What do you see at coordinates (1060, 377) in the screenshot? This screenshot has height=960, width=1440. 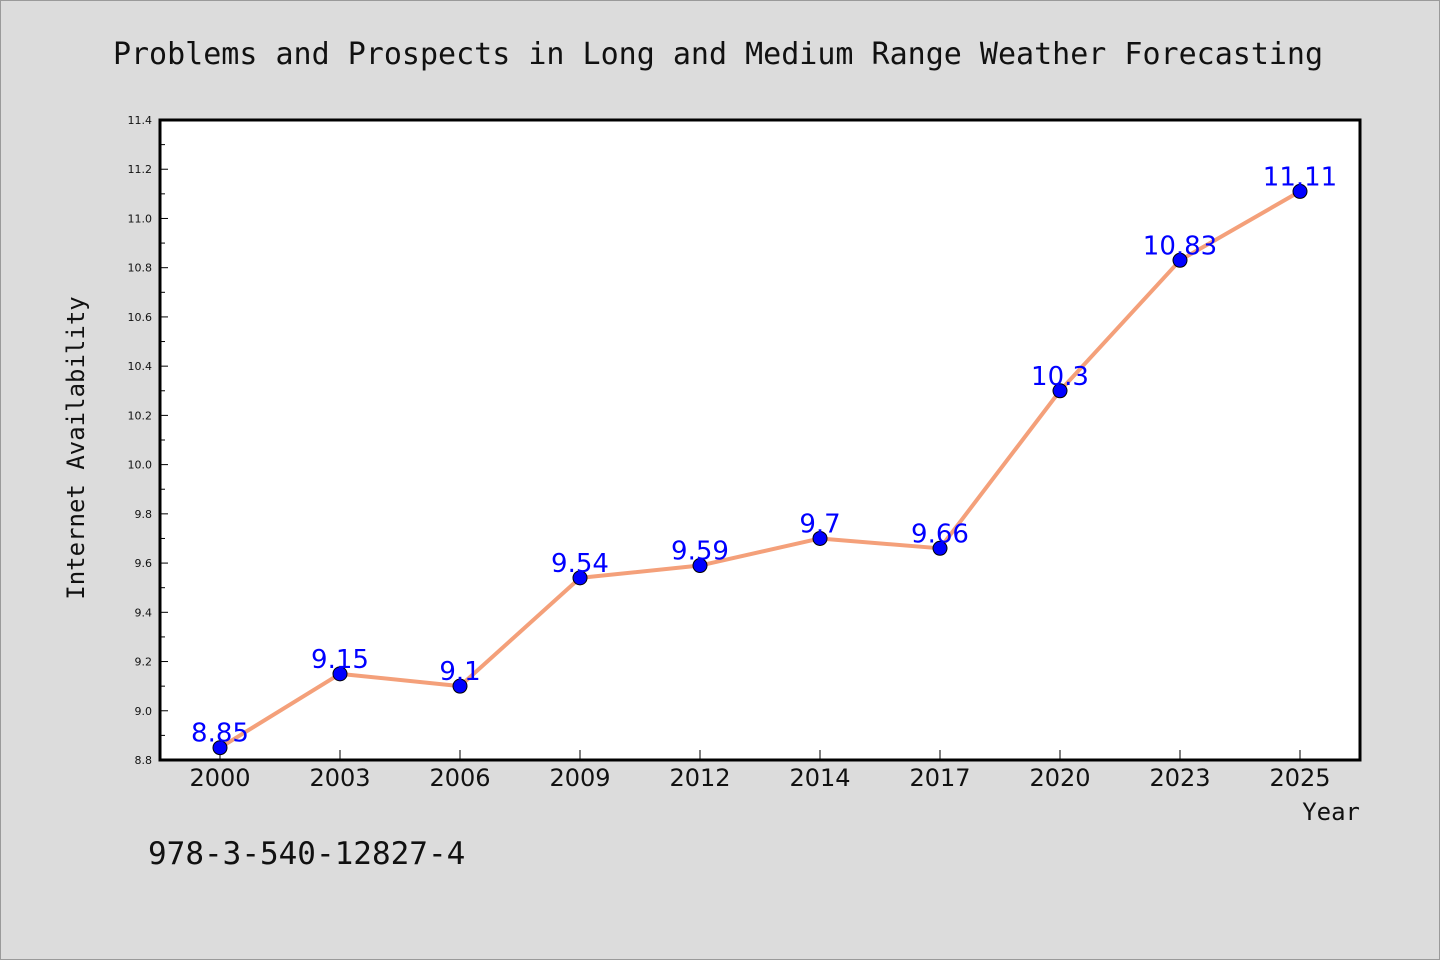 I see `data-label: 10.3` at bounding box center [1060, 377].